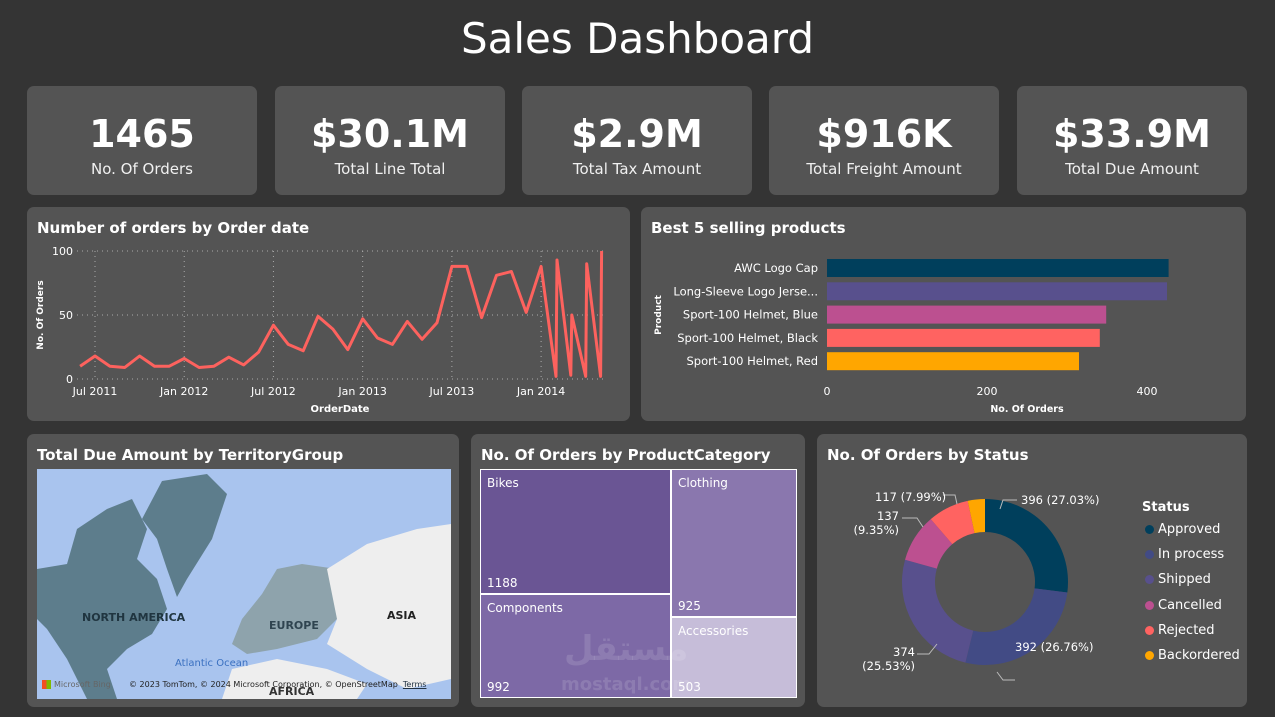  What do you see at coordinates (575, 531) in the screenshot?
I see `treemap-tile-bikes: Bikes 1188` at bounding box center [575, 531].